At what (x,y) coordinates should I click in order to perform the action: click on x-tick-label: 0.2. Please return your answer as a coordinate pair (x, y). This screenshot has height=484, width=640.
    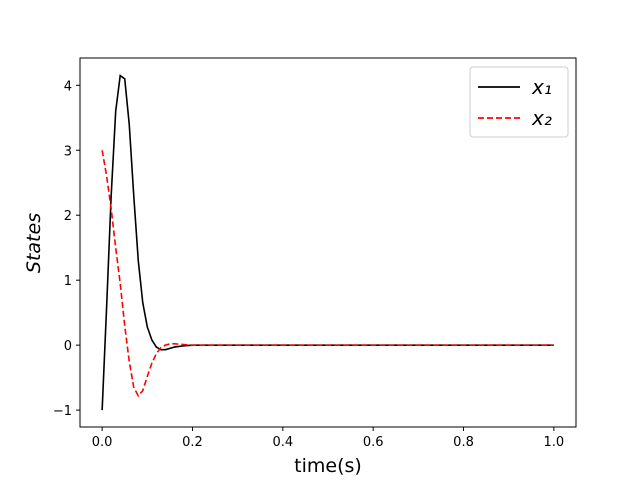
    Looking at the image, I should click on (192, 442).